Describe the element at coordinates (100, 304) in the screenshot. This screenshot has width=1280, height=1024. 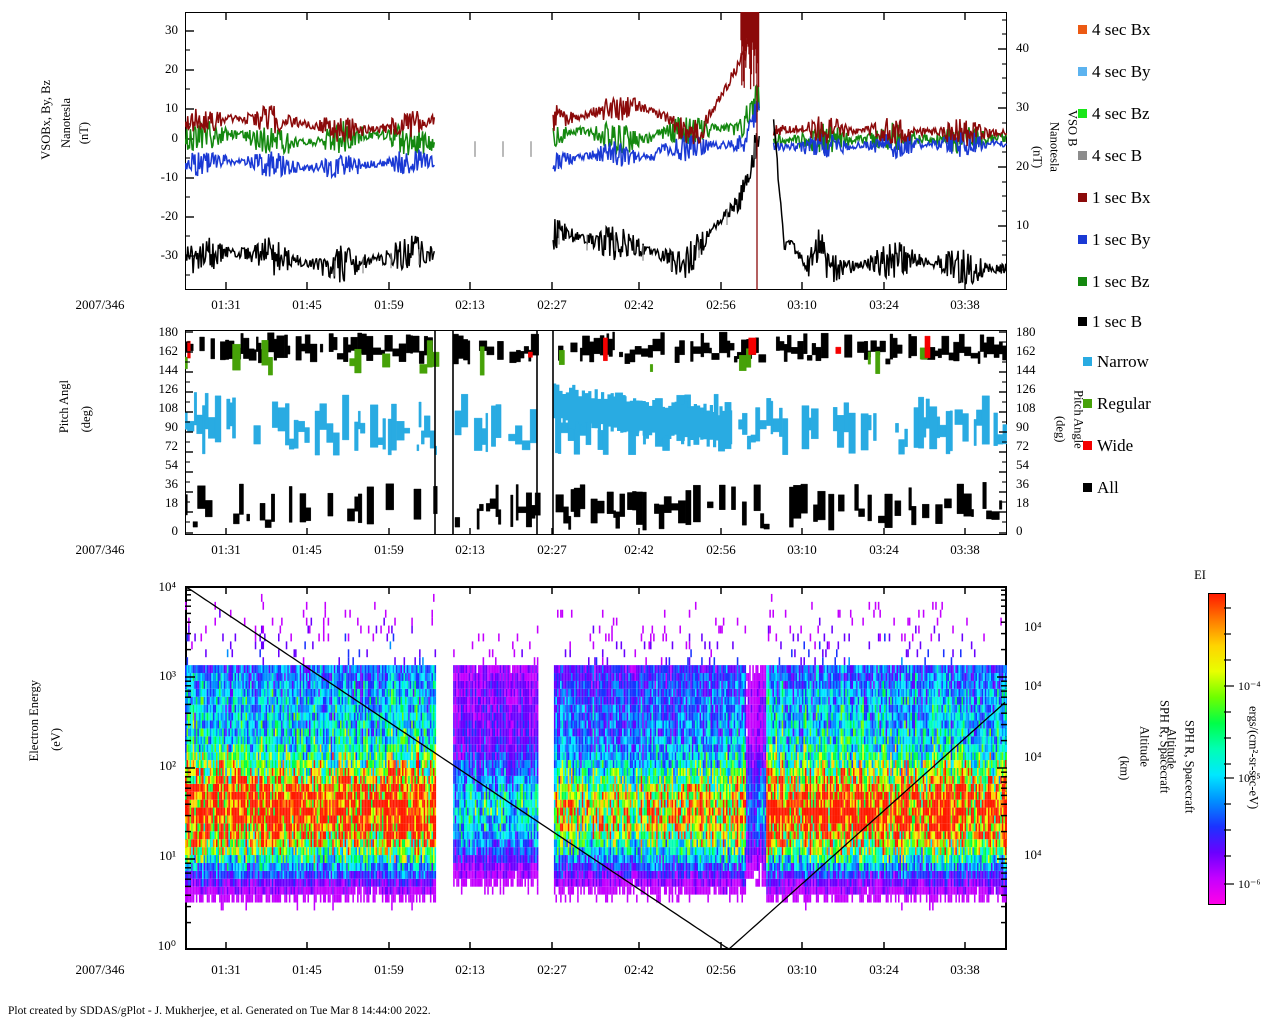
I see `p1-date-label: 2007/346` at that location.